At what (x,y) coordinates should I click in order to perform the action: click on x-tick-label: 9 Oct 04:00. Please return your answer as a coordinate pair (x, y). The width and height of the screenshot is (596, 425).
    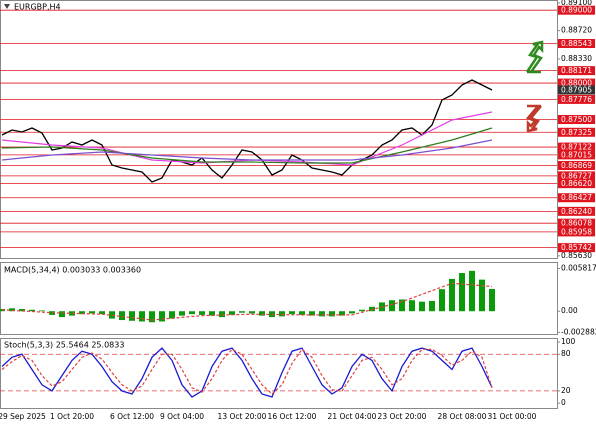
    Looking at the image, I should click on (182, 416).